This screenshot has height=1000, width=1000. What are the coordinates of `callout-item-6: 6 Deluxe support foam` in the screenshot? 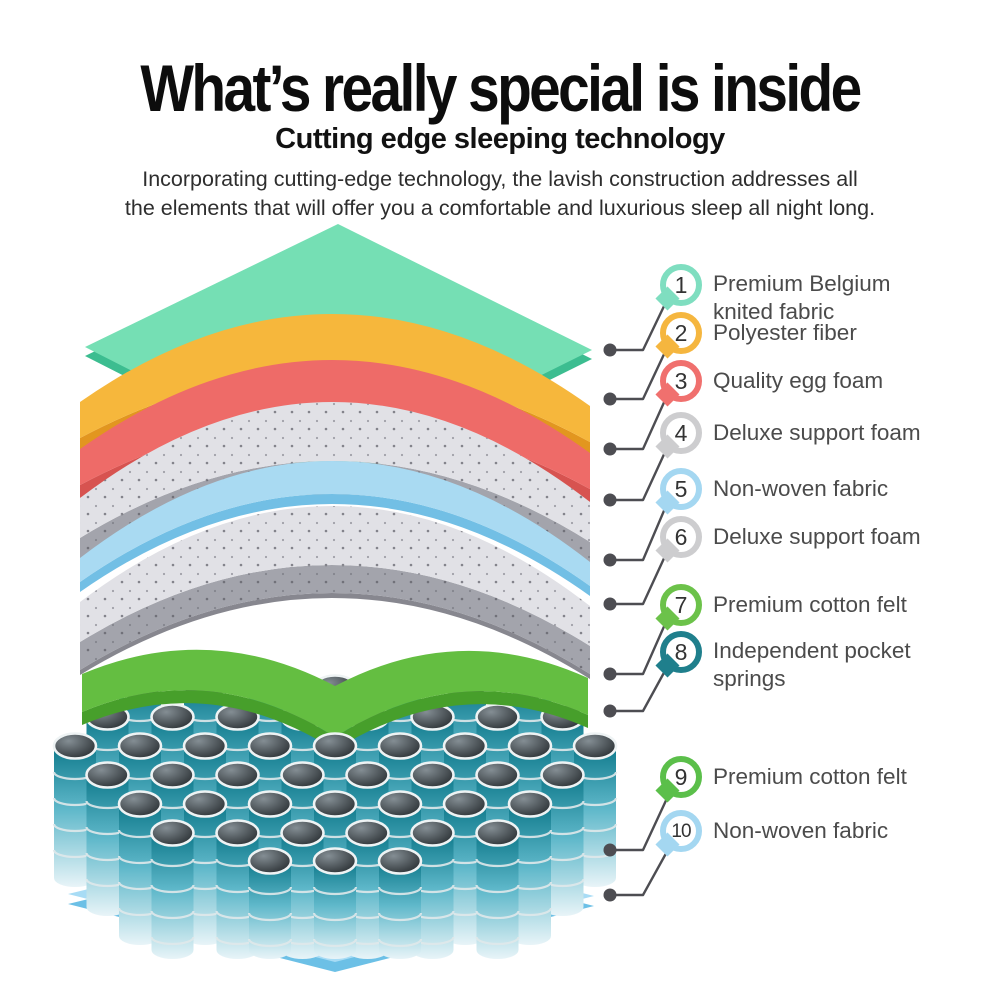 It's located at (790, 537).